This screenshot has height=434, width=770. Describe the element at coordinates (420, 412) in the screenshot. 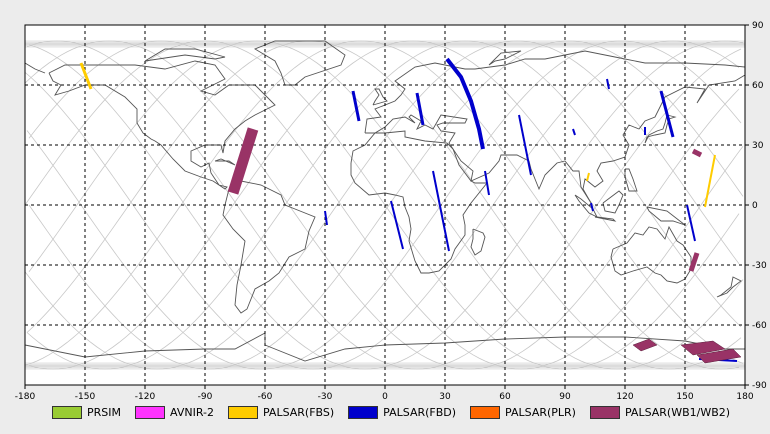

I see `legend-label: PALSAR(FBD)` at that location.